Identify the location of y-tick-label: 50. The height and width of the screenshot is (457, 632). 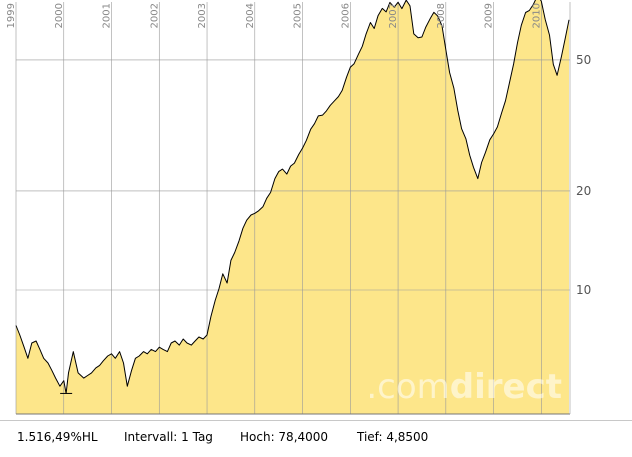
(583, 60).